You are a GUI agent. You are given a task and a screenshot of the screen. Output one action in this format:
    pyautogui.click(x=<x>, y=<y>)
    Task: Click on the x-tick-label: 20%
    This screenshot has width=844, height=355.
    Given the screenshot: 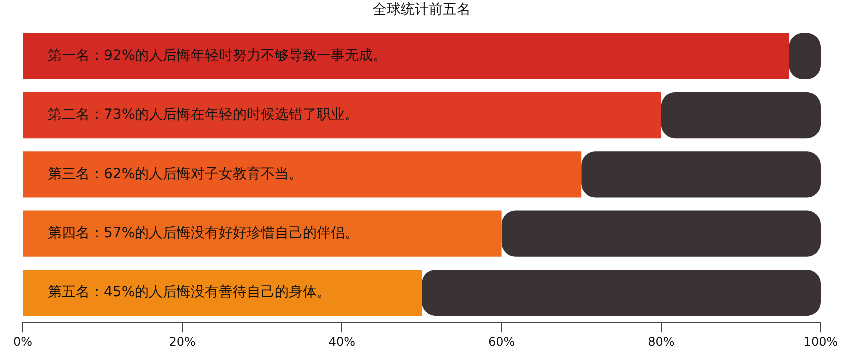 What is the action you would take?
    pyautogui.click(x=182, y=341)
    